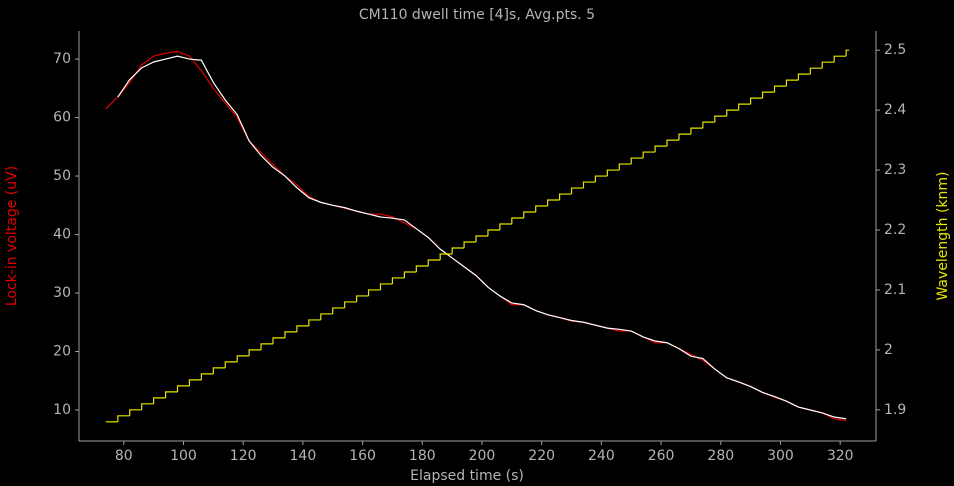 The width and height of the screenshot is (954, 486). Describe the element at coordinates (477, 15) in the screenshot. I see `chart-title: CM110 dwell time [4]s, Avg.pts. 5` at that location.